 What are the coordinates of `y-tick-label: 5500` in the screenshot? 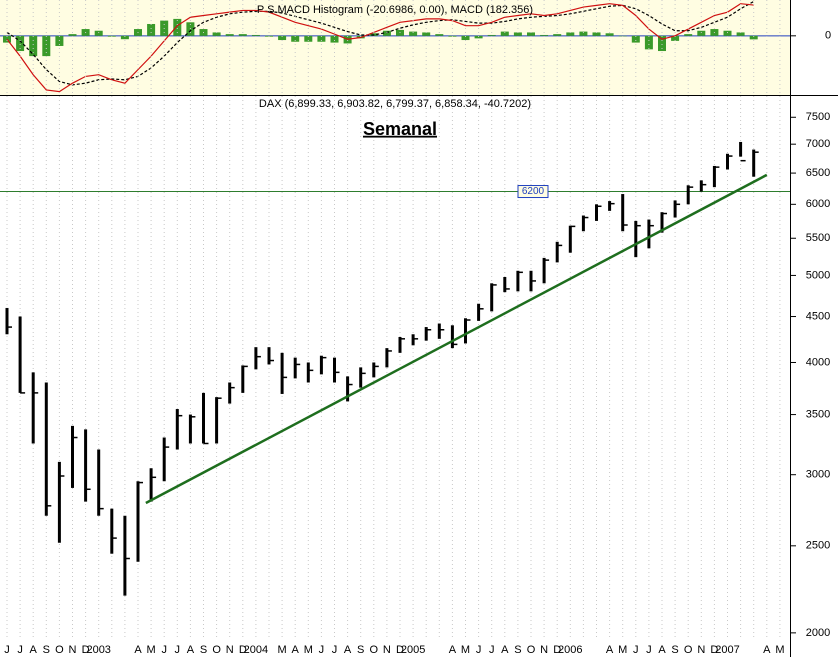 It's located at (818, 238).